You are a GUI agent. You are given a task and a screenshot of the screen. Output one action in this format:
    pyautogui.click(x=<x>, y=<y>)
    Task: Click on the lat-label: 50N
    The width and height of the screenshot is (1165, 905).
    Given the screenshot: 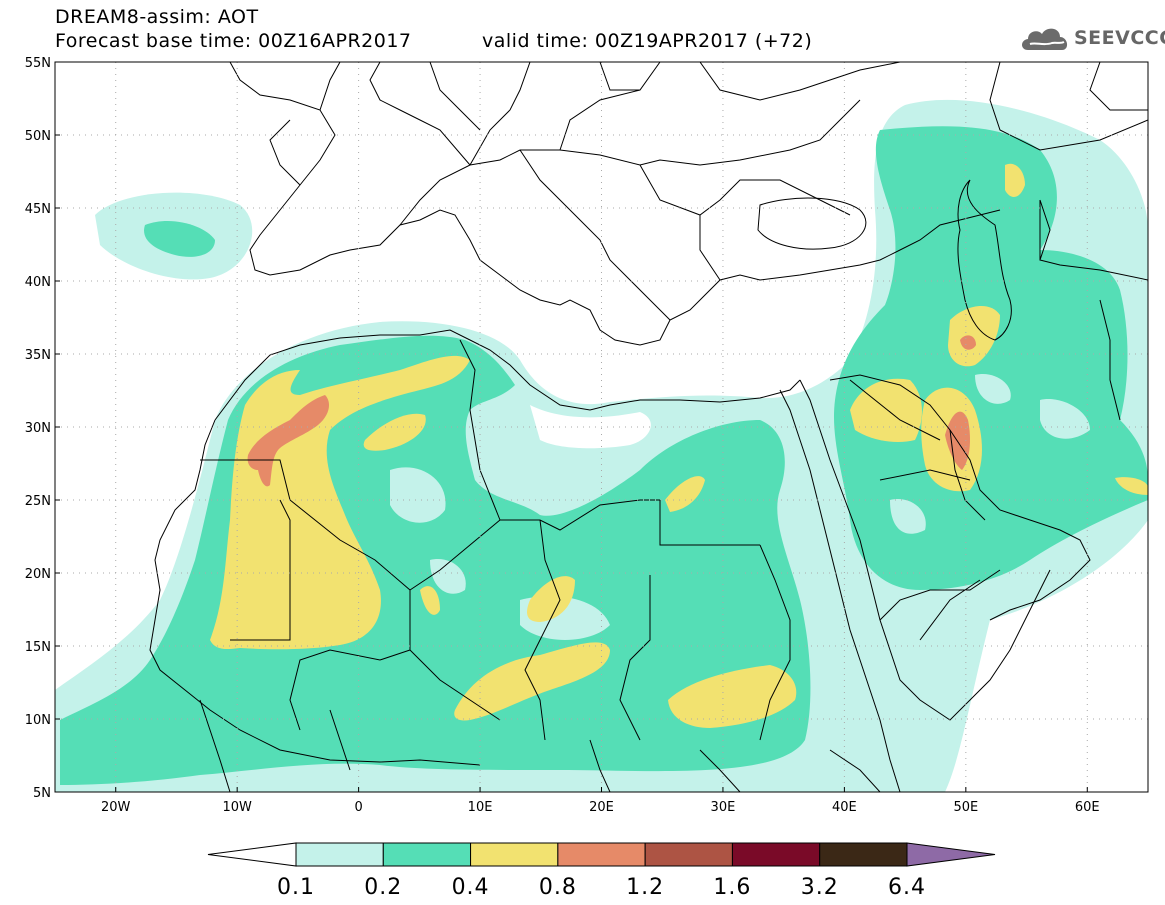 What is the action you would take?
    pyautogui.click(x=38, y=136)
    